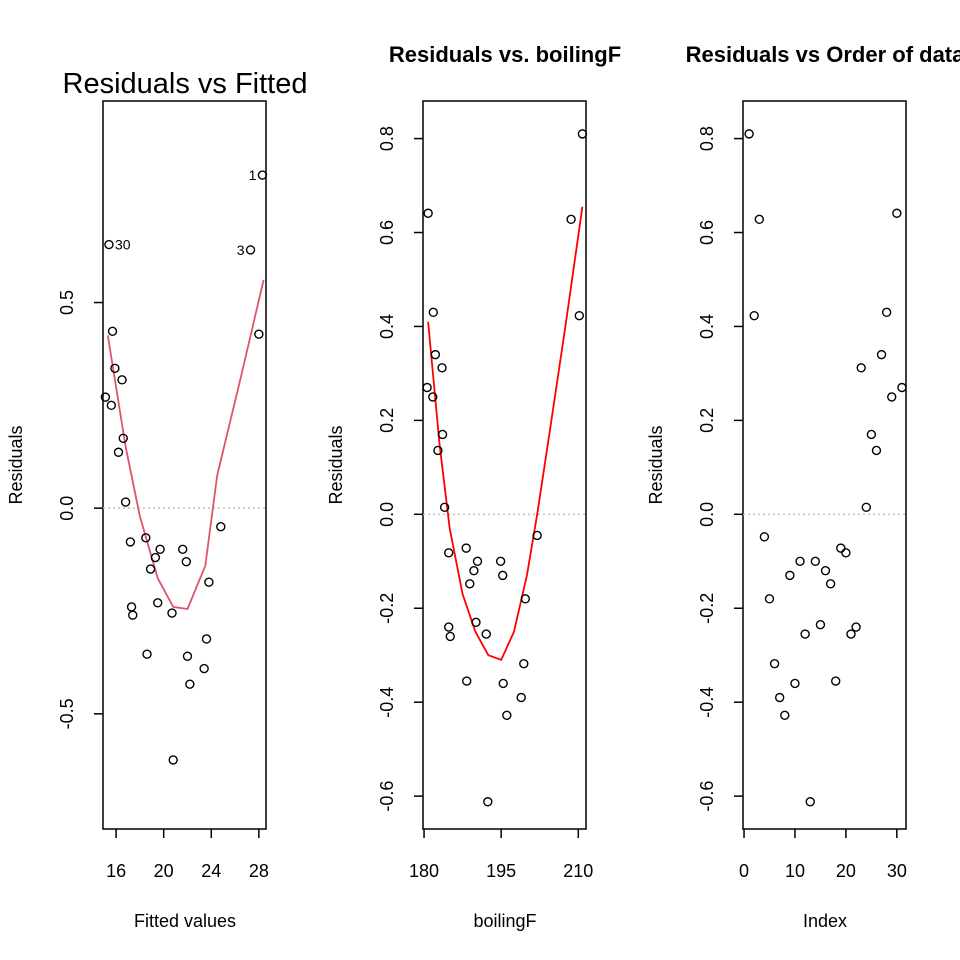  Describe the element at coordinates (578, 871) in the screenshot. I see `x-tick-label: 210` at that location.